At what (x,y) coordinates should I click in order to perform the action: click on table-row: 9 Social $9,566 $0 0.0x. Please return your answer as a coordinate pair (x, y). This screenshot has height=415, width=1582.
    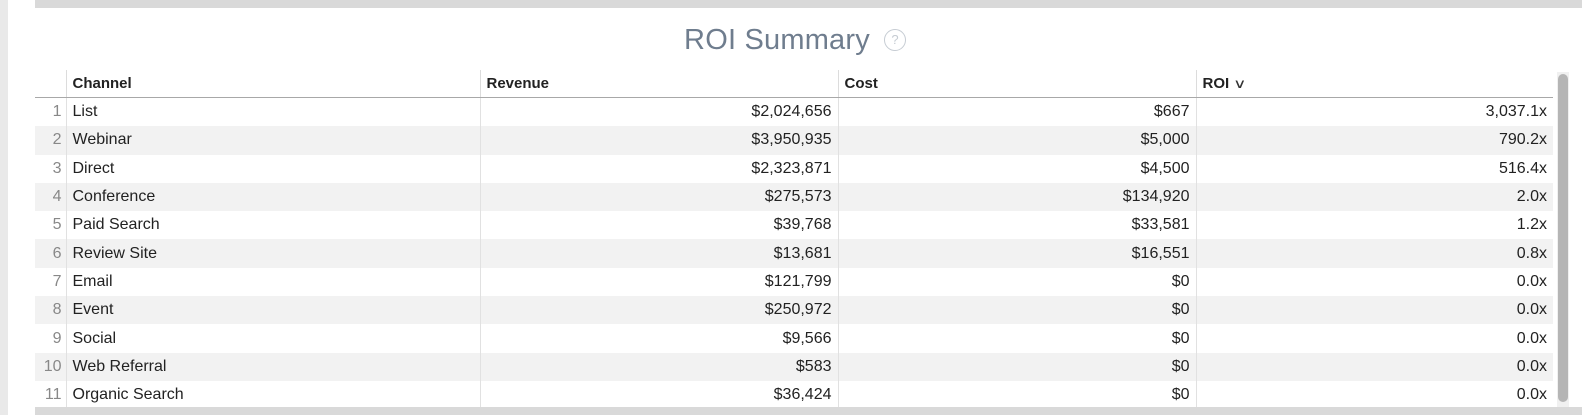
    Looking at the image, I should click on (794, 338).